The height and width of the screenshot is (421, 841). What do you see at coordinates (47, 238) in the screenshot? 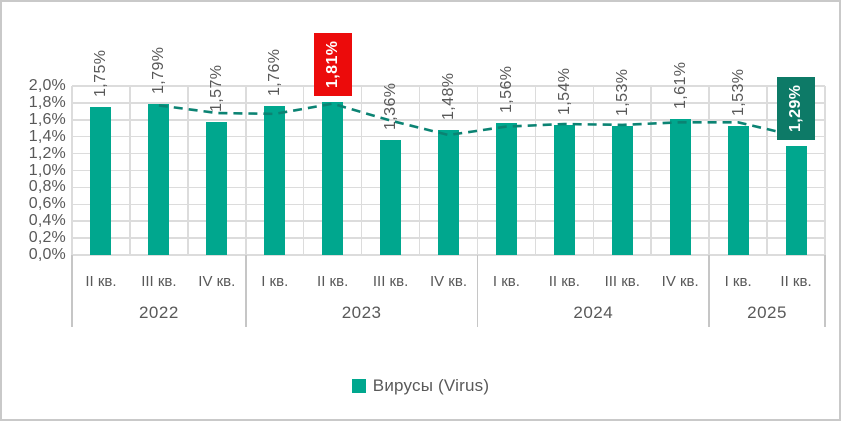
I see `y-axis-tick-label: 0,2%` at bounding box center [47, 238].